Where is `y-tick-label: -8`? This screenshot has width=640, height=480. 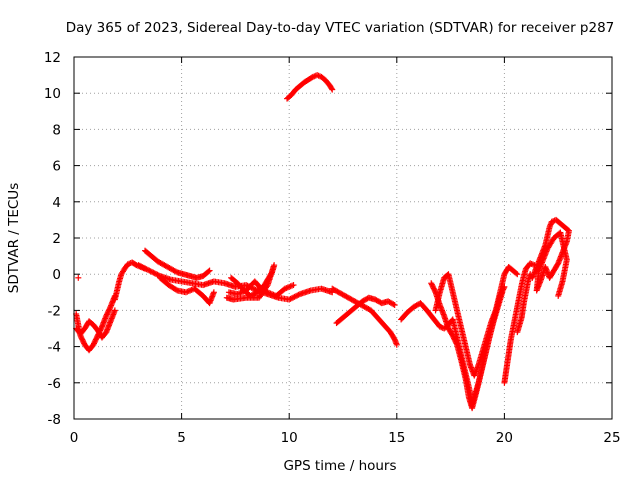
y-tick-label: -8 is located at coordinates (54, 420).